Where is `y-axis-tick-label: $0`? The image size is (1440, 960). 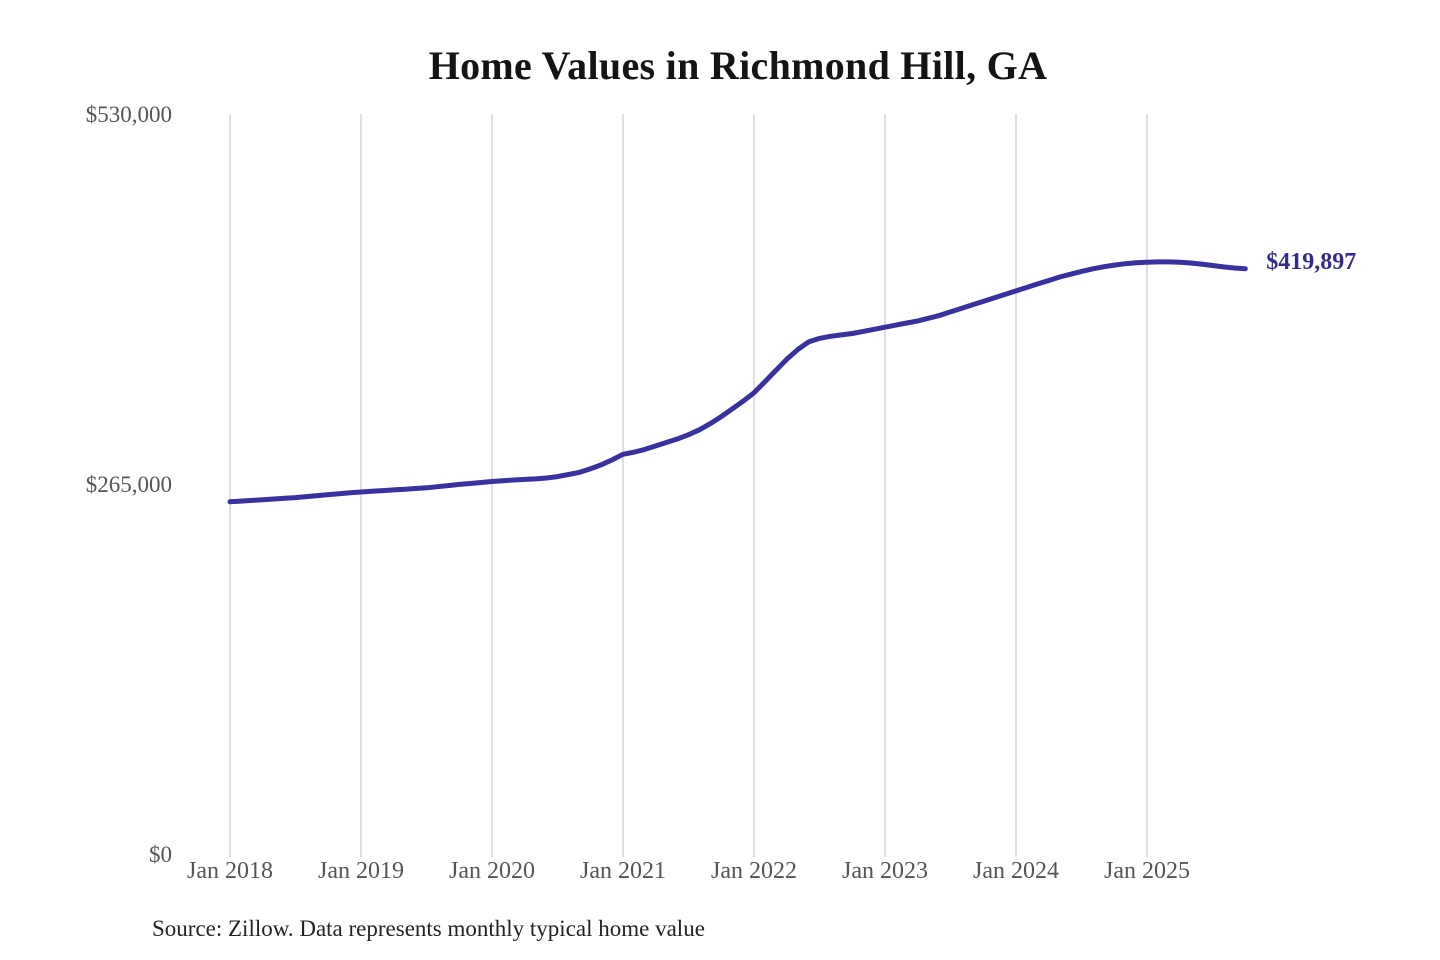
y-axis-tick-label: $0 is located at coordinates (160, 854).